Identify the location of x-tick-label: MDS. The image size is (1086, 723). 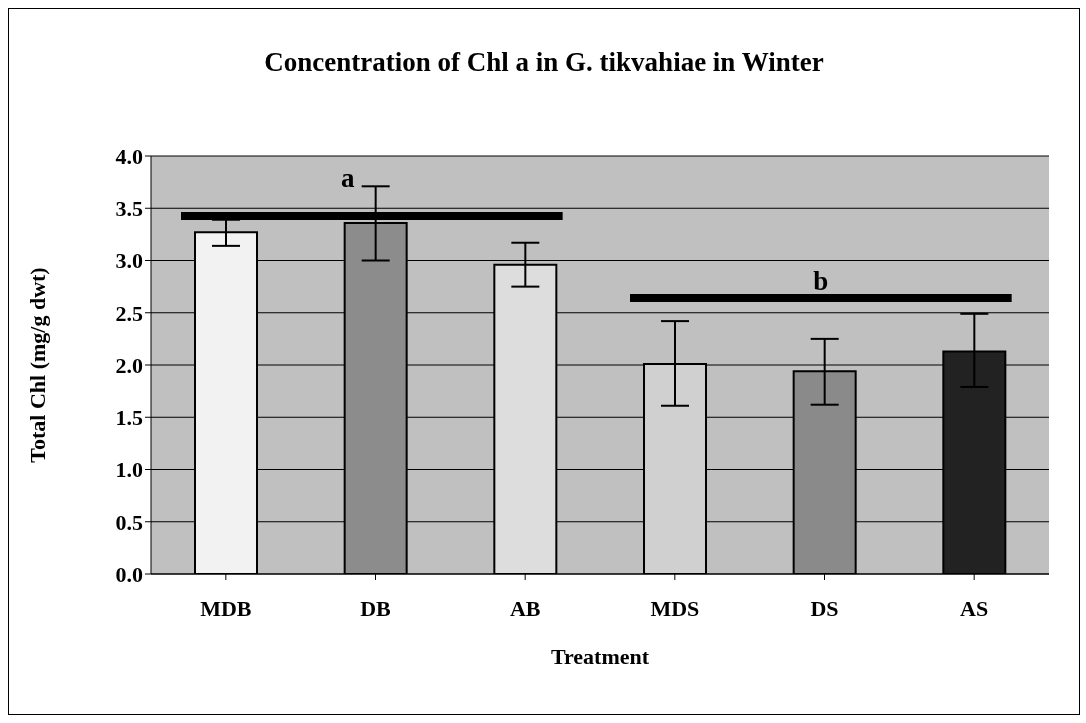
(675, 608).